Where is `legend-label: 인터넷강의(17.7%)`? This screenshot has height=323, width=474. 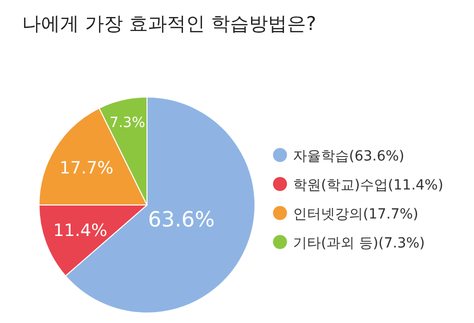
legend-label: 인터넷강의(17.7%) is located at coordinates (355, 214).